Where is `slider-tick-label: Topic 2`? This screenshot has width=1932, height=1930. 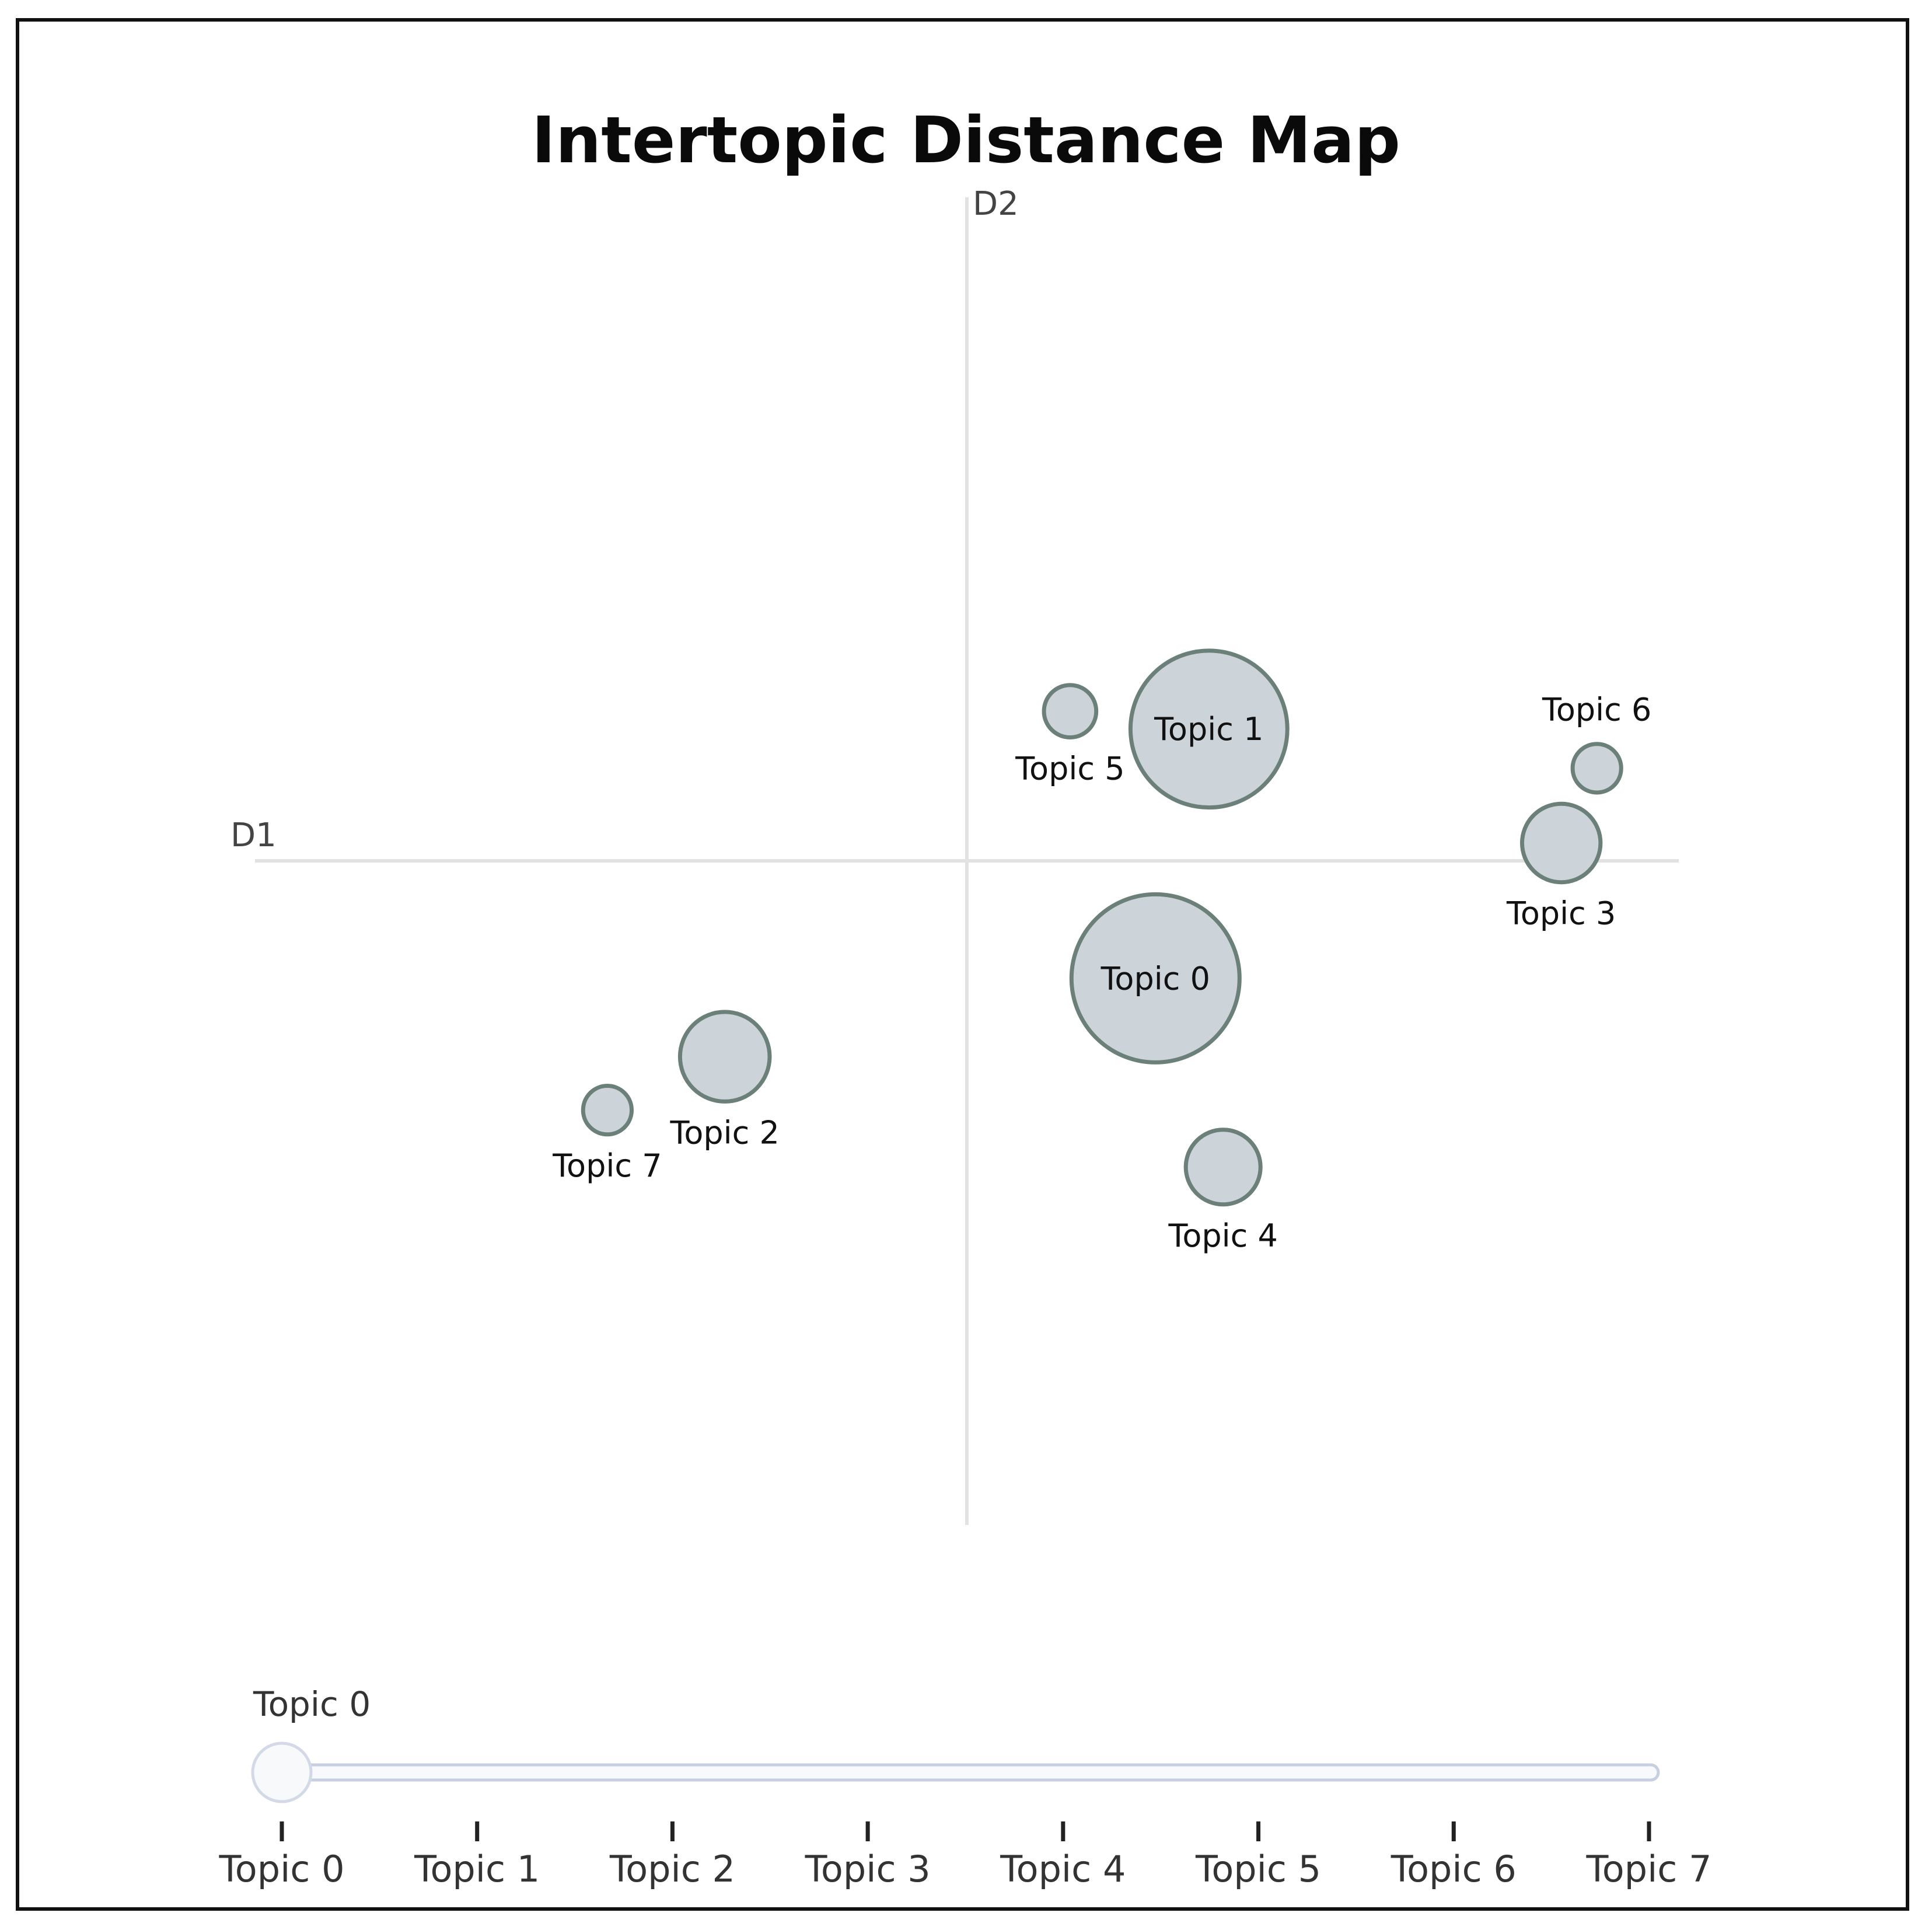
slider-tick-label: Topic 2 is located at coordinates (672, 1869).